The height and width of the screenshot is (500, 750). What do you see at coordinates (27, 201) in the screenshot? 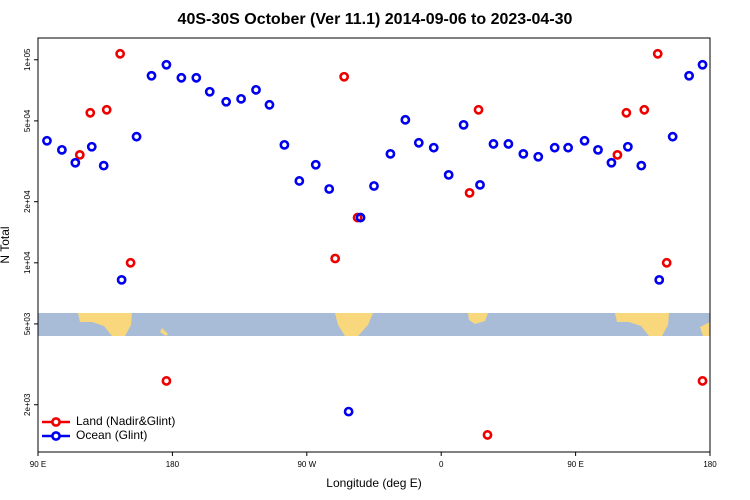
I see `y-tick-label: 2e+04` at bounding box center [27, 201].